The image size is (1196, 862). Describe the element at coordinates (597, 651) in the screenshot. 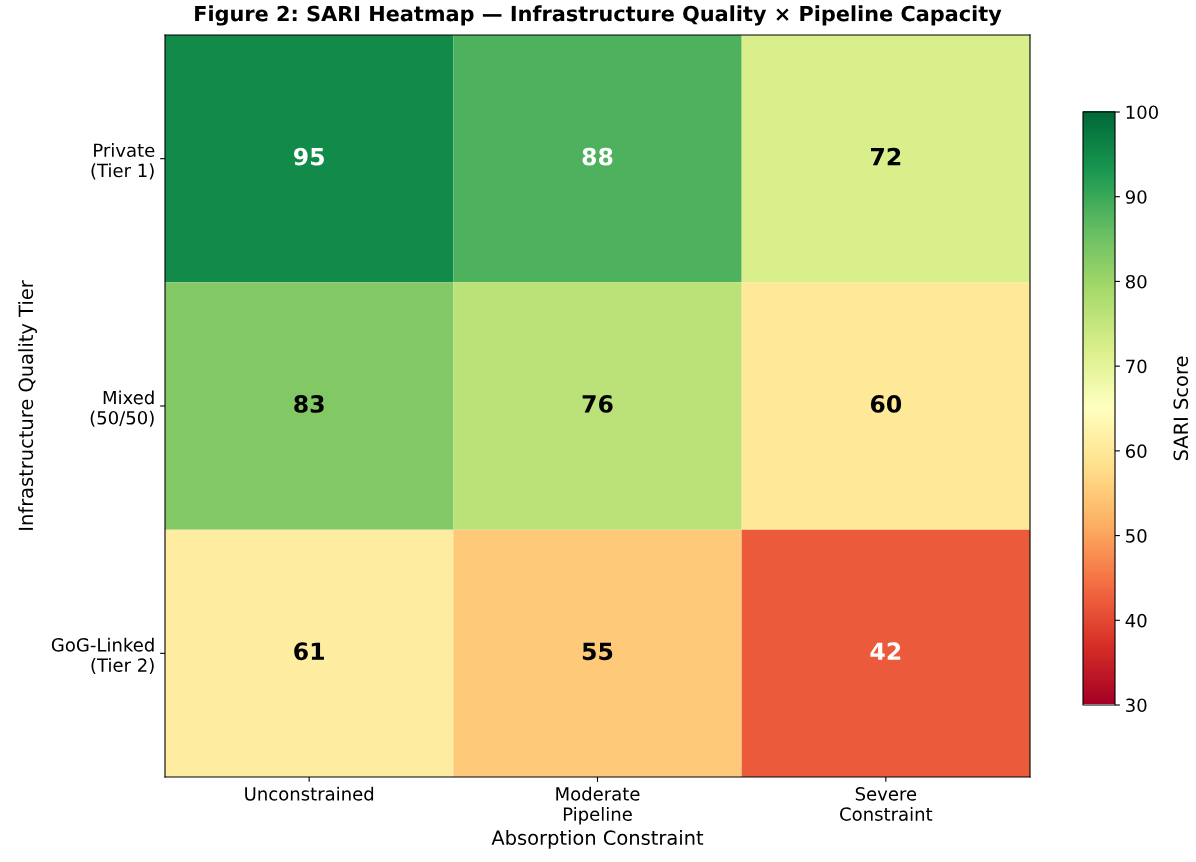

I see `data-label: 55` at that location.